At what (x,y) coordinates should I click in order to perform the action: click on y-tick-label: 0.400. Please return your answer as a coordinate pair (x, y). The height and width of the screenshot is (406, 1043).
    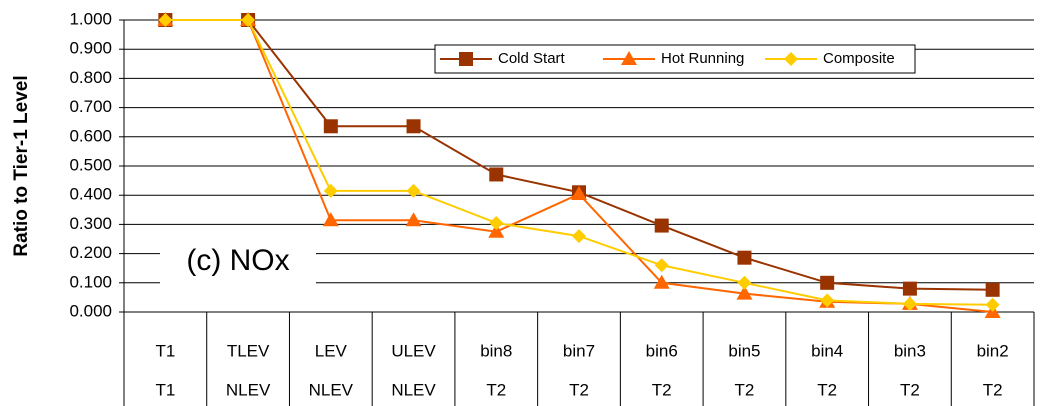
    Looking at the image, I should click on (90, 194).